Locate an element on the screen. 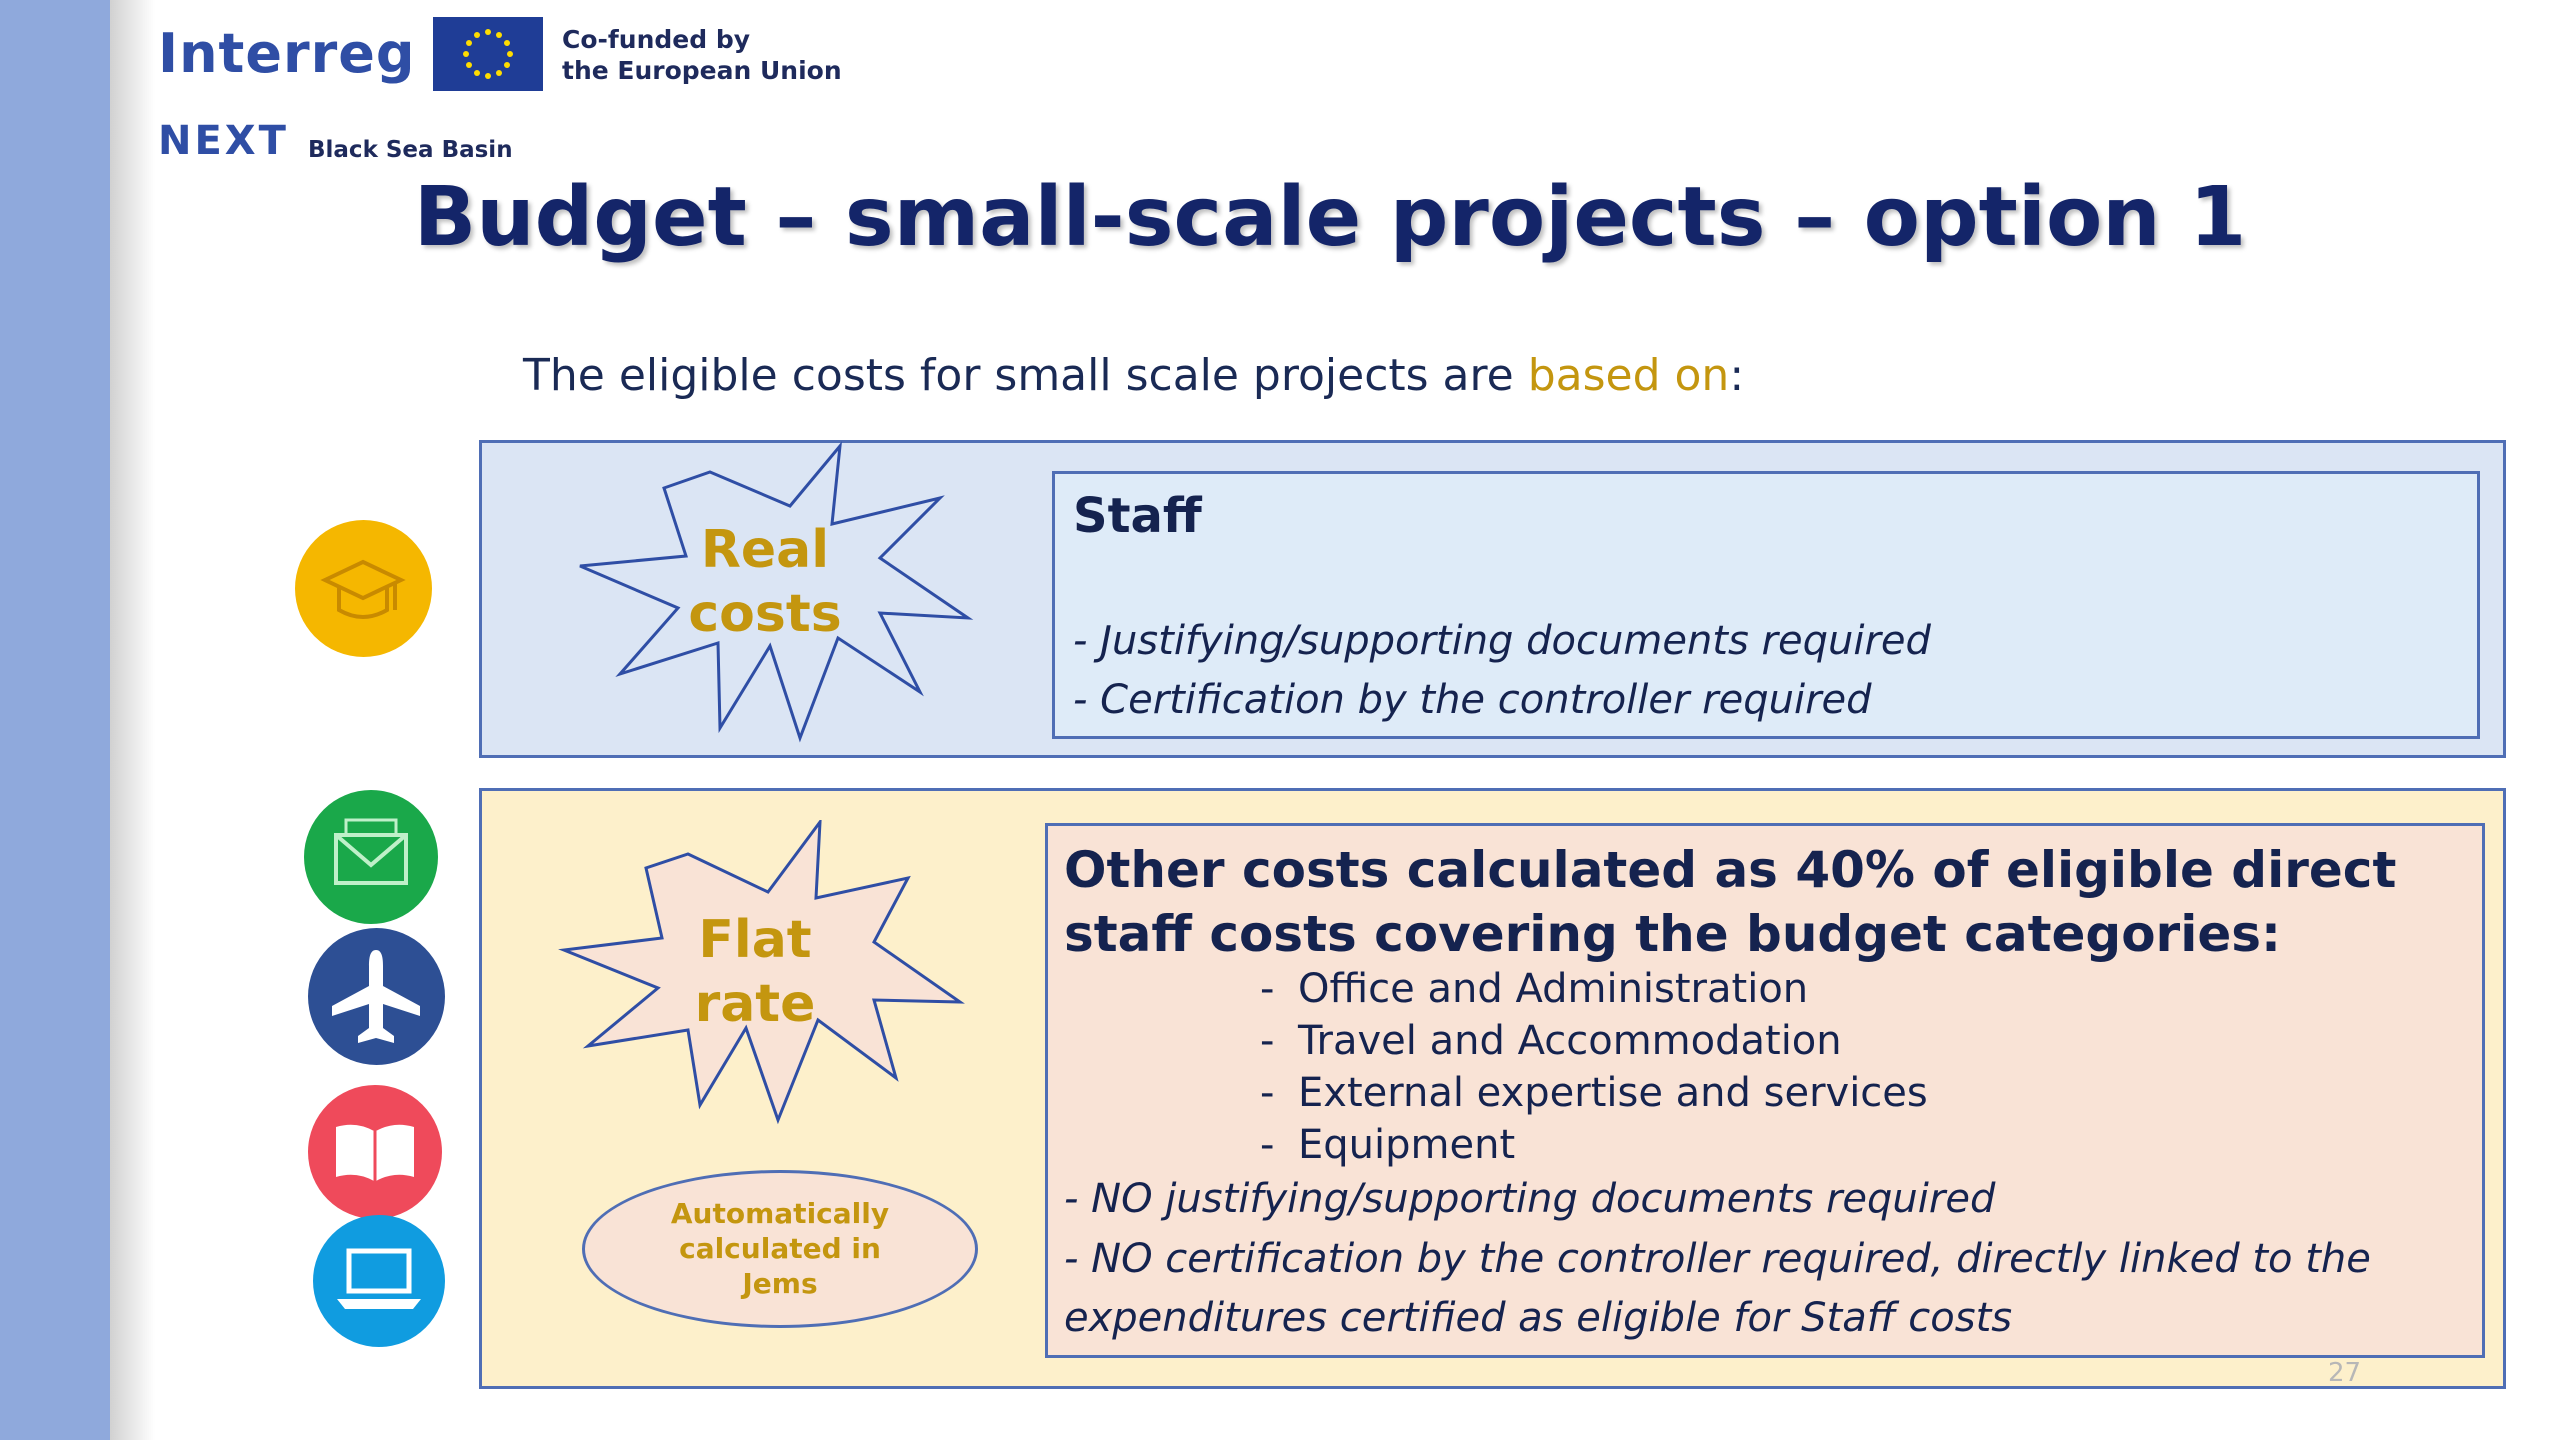 The image size is (2560, 1440). budget-category-item: - External expertise and services is located at coordinates (1594, 1093).